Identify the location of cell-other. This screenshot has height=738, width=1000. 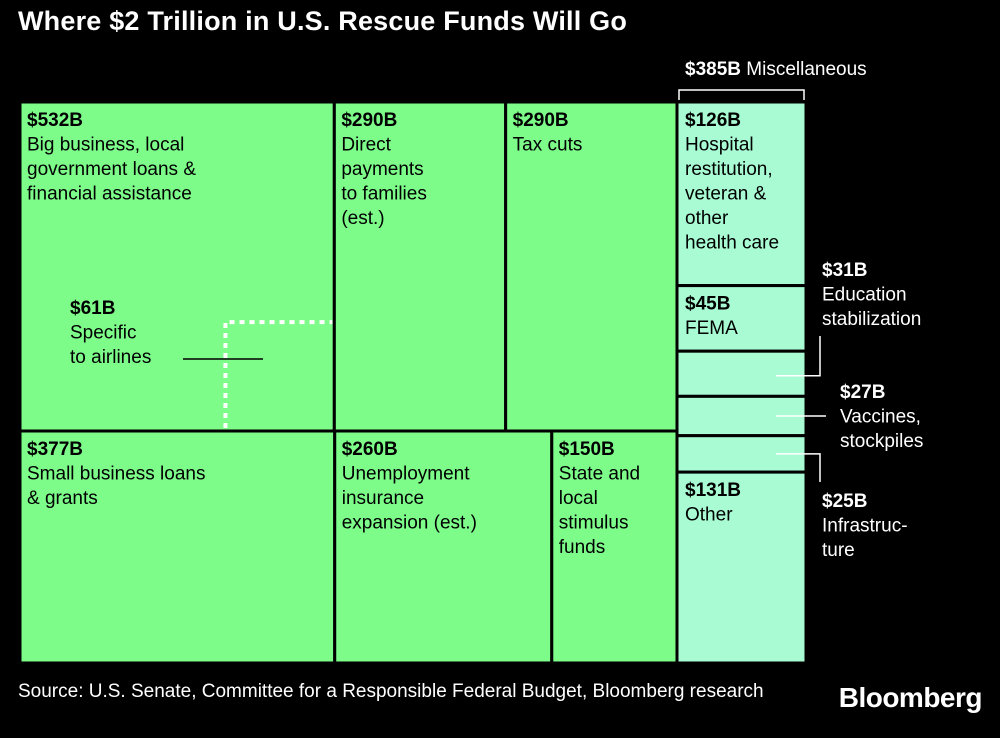
(741, 567).